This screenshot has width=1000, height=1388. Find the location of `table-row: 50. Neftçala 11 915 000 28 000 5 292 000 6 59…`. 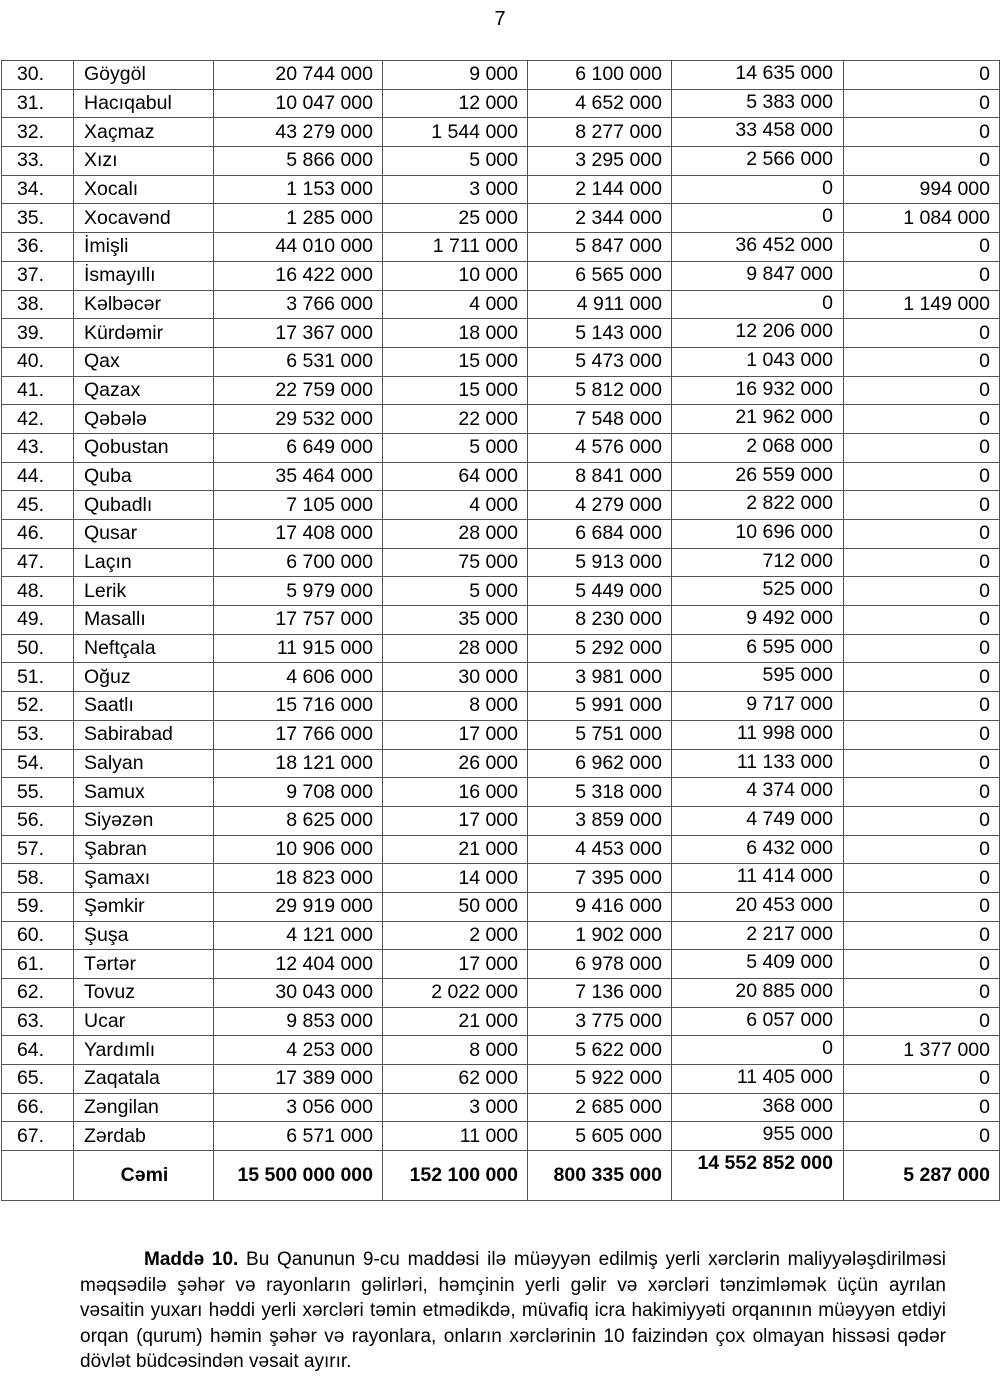

table-row: 50. Neftçala 11 915 000 28 000 5 292 000 6 59… is located at coordinates (500, 648).